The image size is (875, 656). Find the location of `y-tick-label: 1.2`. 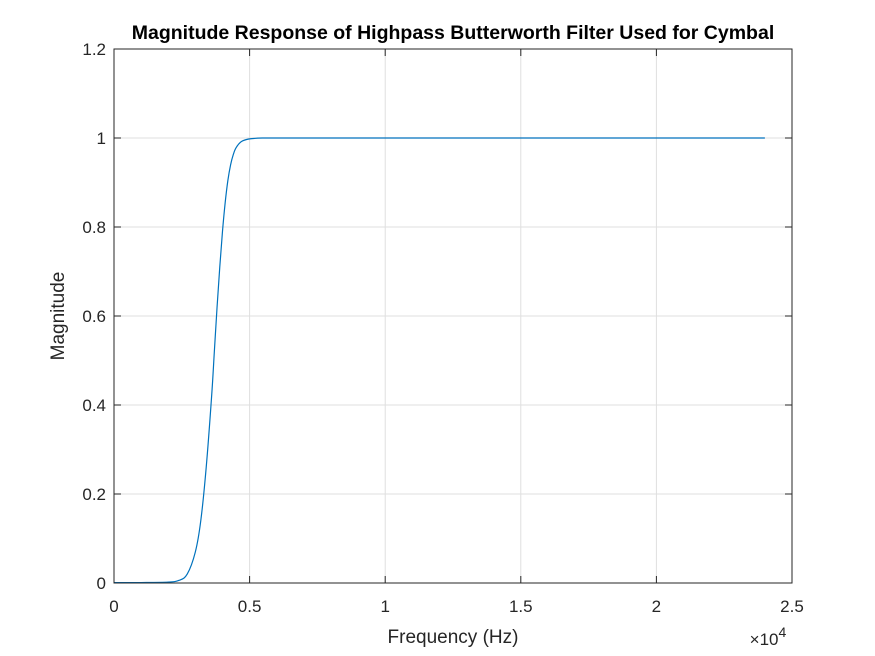

y-tick-label: 1.2 is located at coordinates (94, 49).